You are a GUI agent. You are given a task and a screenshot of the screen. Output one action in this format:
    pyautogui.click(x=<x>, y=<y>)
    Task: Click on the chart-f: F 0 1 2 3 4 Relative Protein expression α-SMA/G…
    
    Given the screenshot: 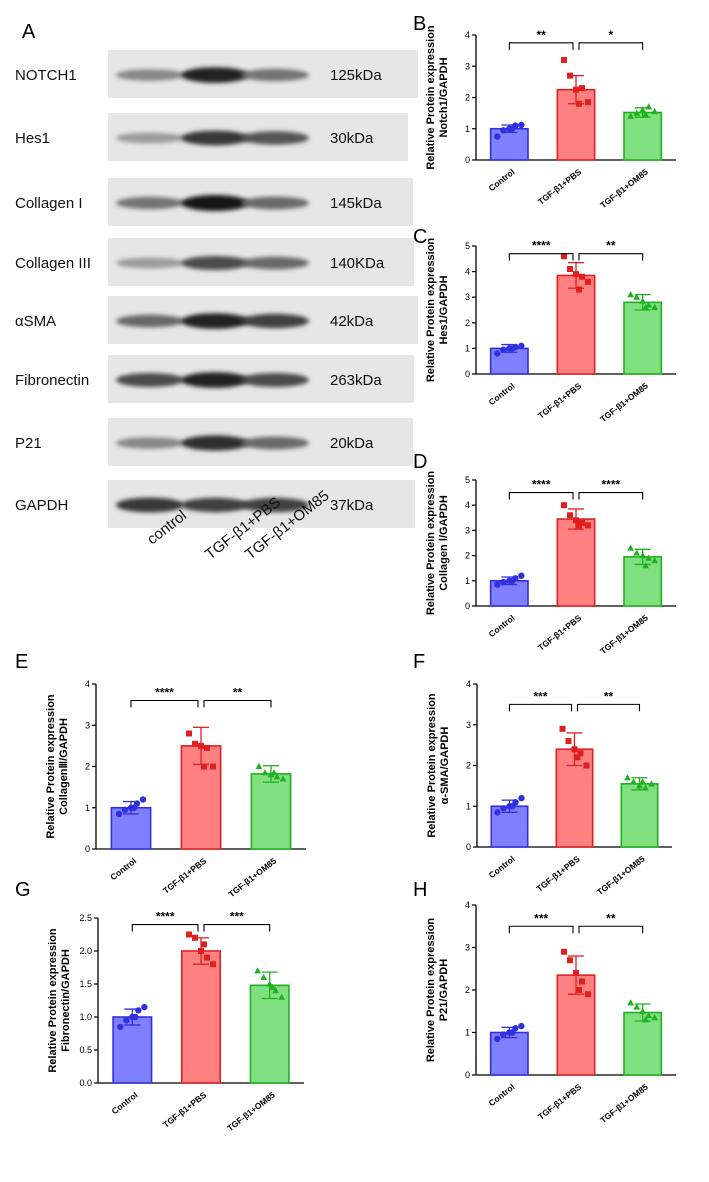 What is the action you would take?
    pyautogui.click(x=542, y=774)
    